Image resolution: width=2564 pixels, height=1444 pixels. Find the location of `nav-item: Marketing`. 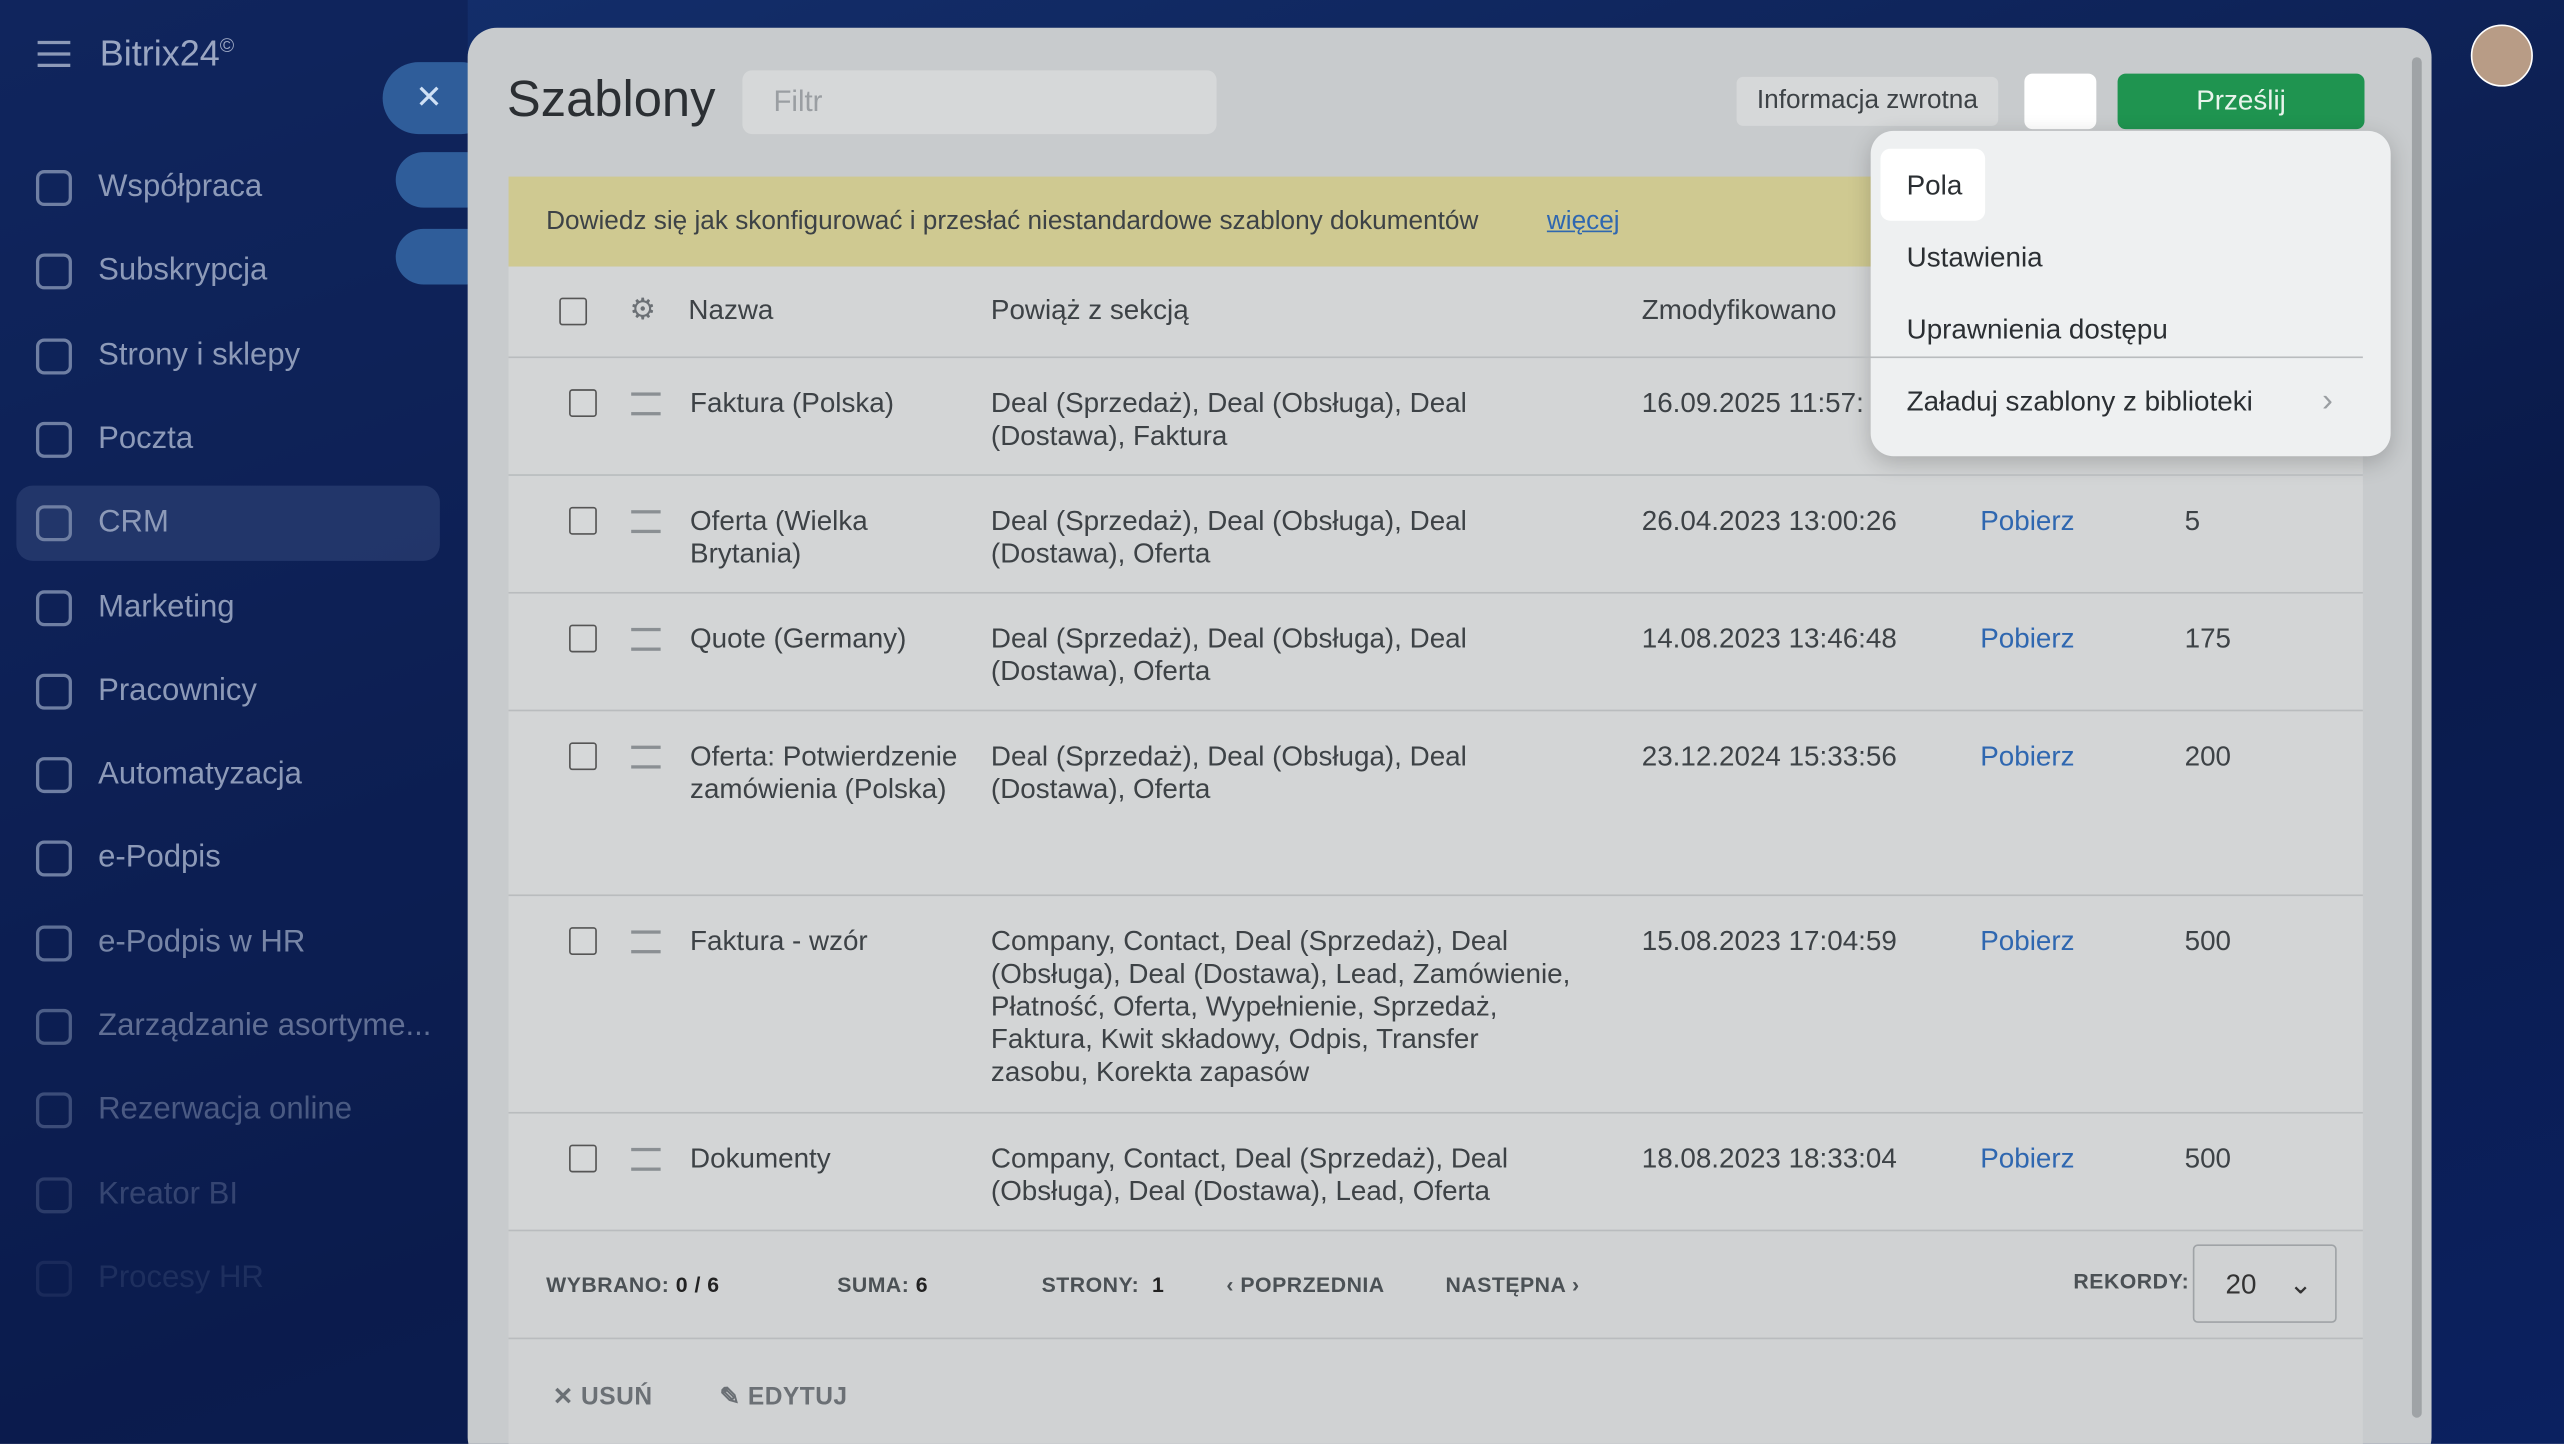

nav-item: Marketing is located at coordinates (166, 606).